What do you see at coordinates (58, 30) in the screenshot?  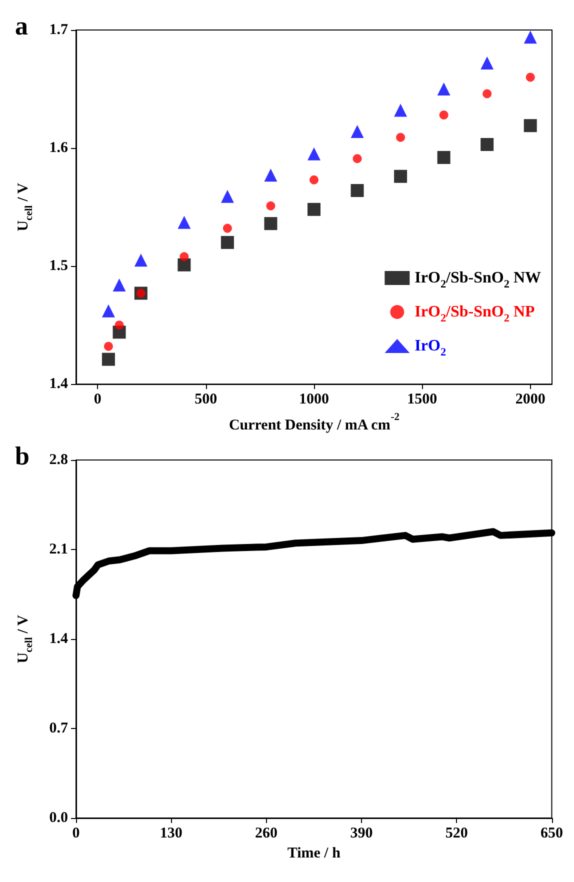 I see `y-tick-label: 1.7` at bounding box center [58, 30].